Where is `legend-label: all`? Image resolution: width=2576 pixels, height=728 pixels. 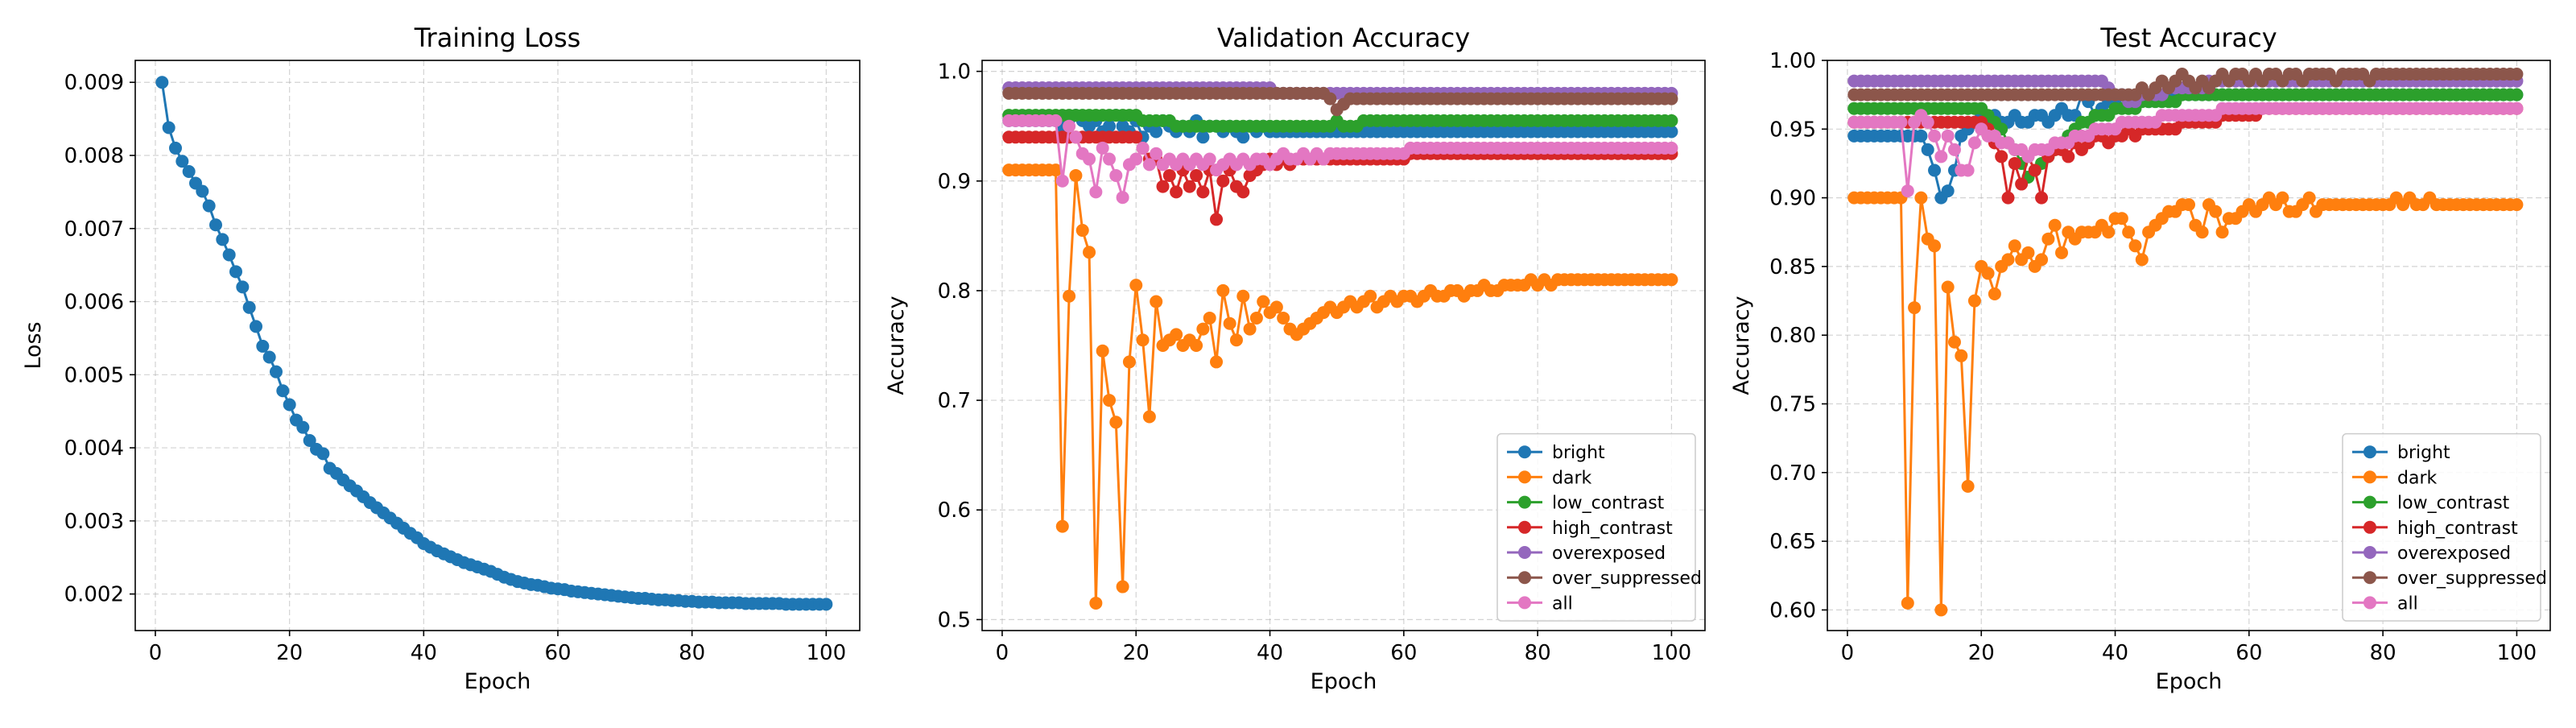
legend-label: all is located at coordinates (1562, 604).